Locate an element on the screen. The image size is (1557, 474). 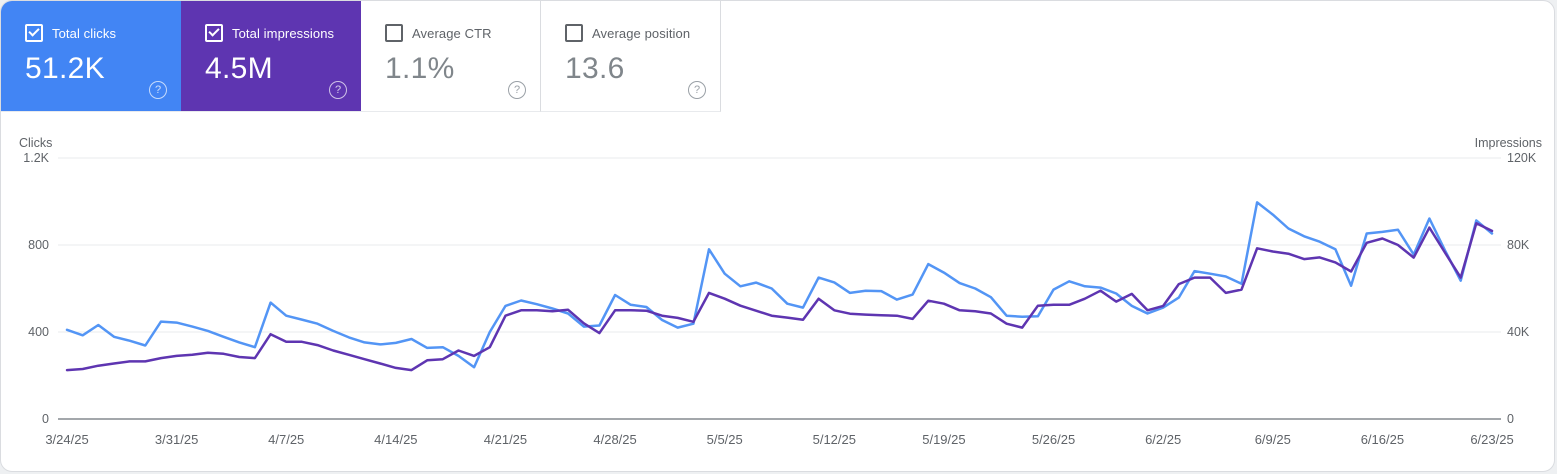
x-axis-label: 3/31/25 is located at coordinates (176, 439).